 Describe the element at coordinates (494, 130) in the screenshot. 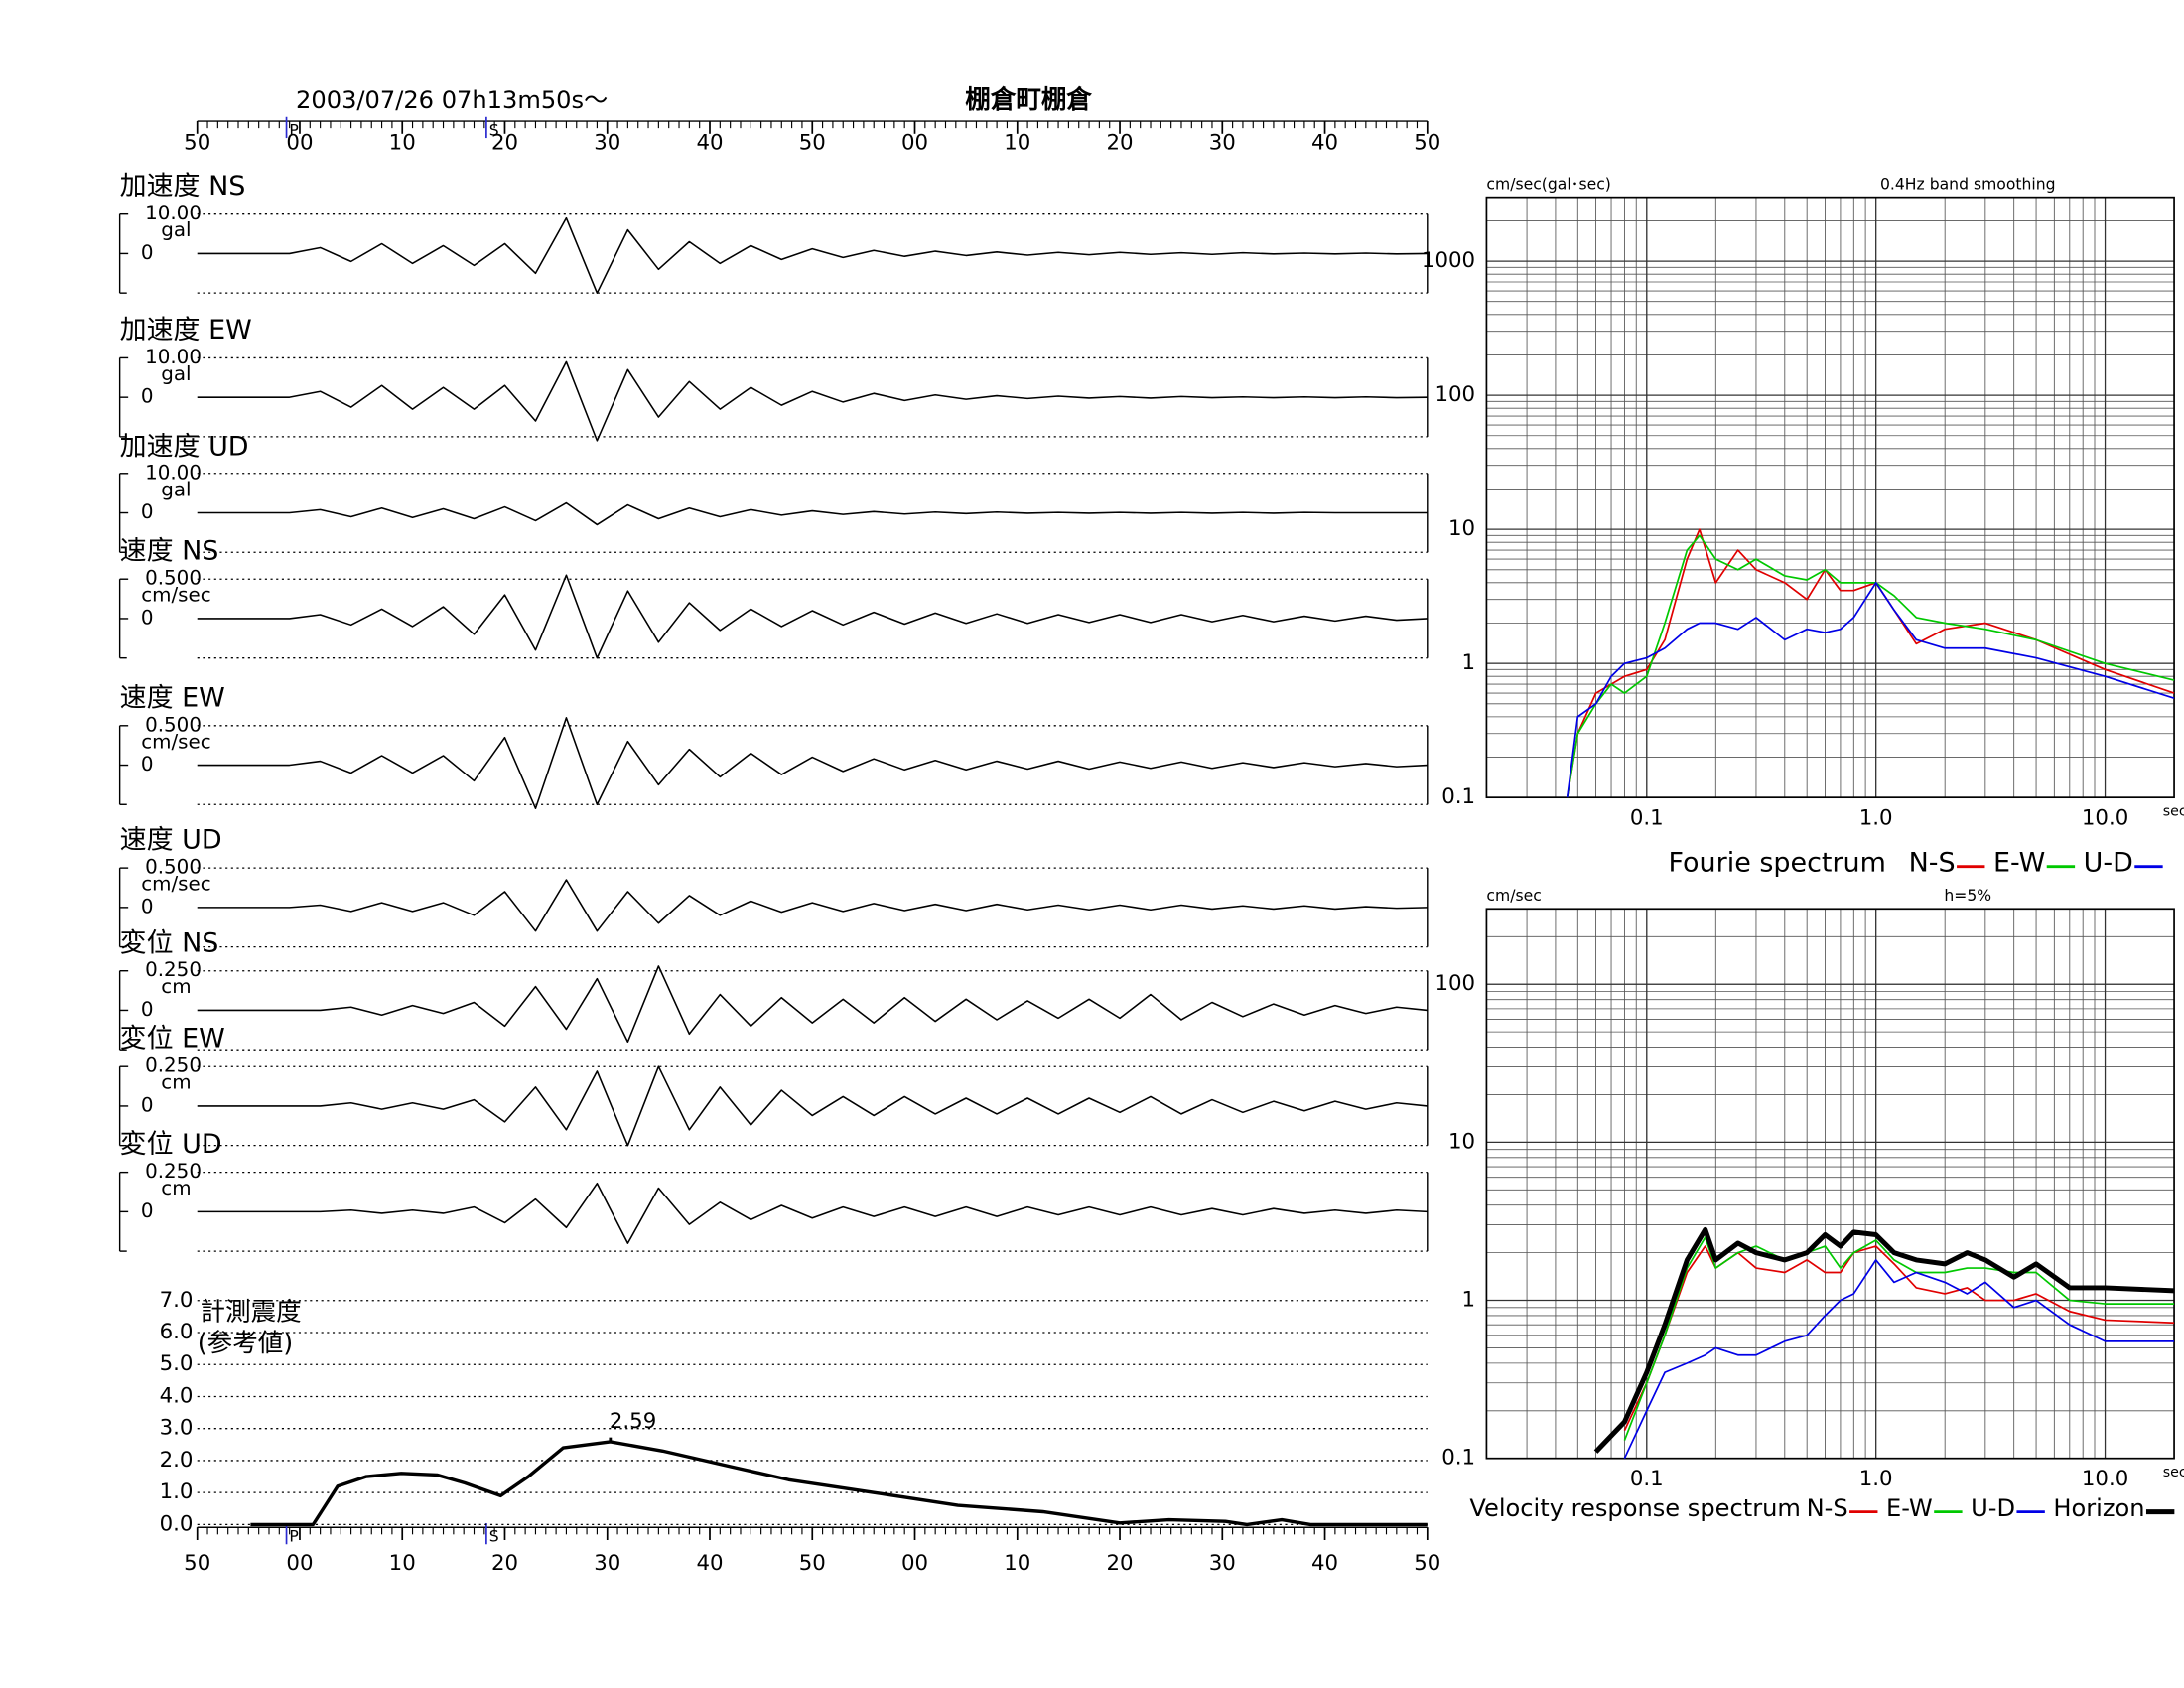

I see `phase-marker-label: S` at that location.